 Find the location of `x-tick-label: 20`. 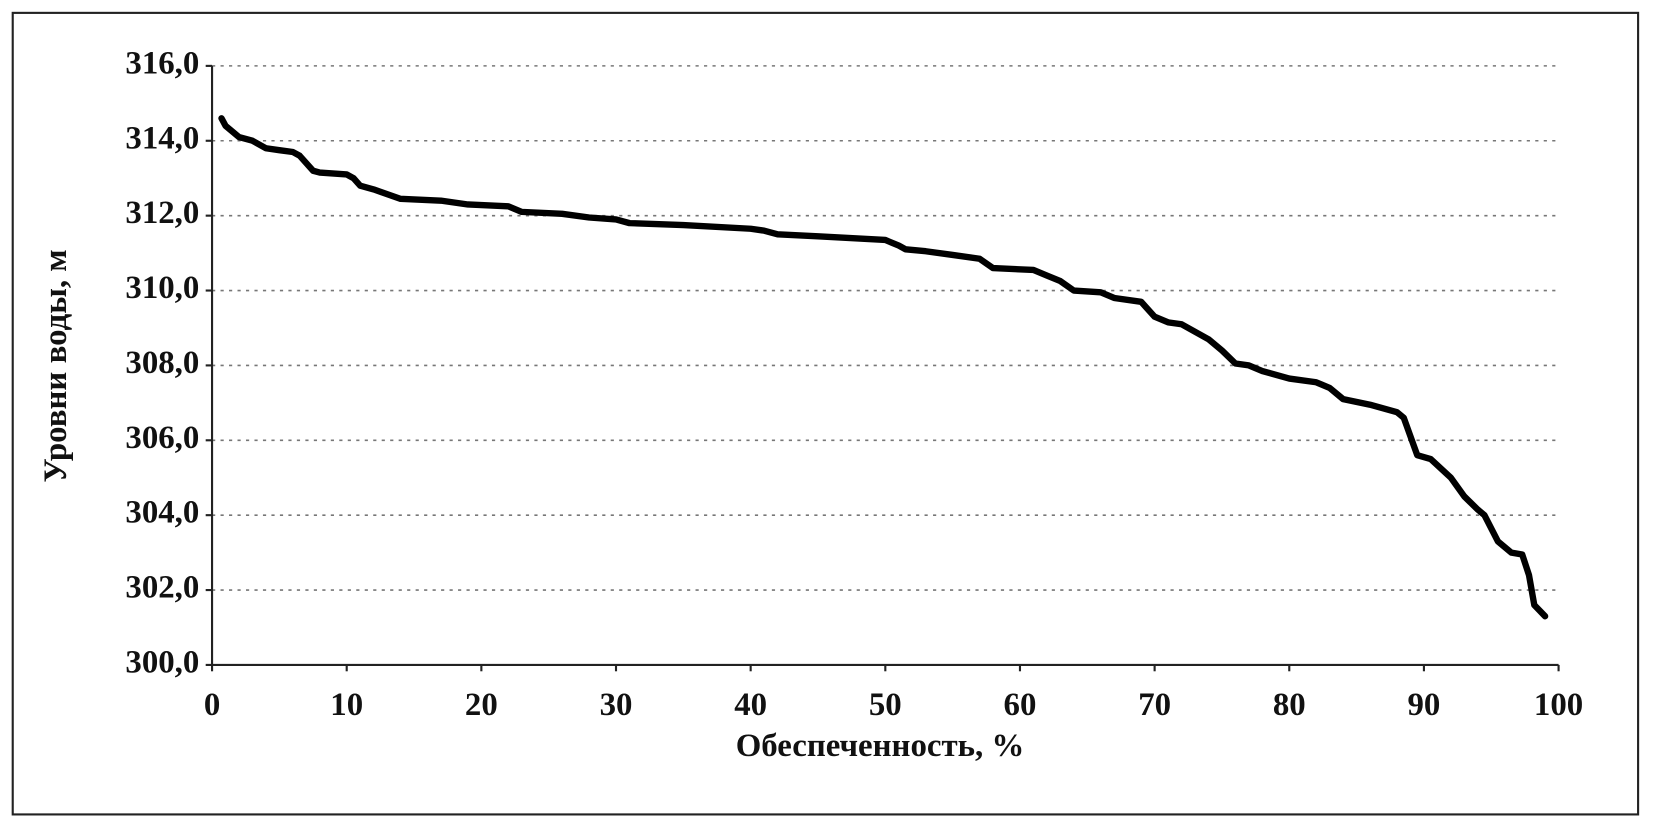

x-tick-label: 20 is located at coordinates (481, 705).